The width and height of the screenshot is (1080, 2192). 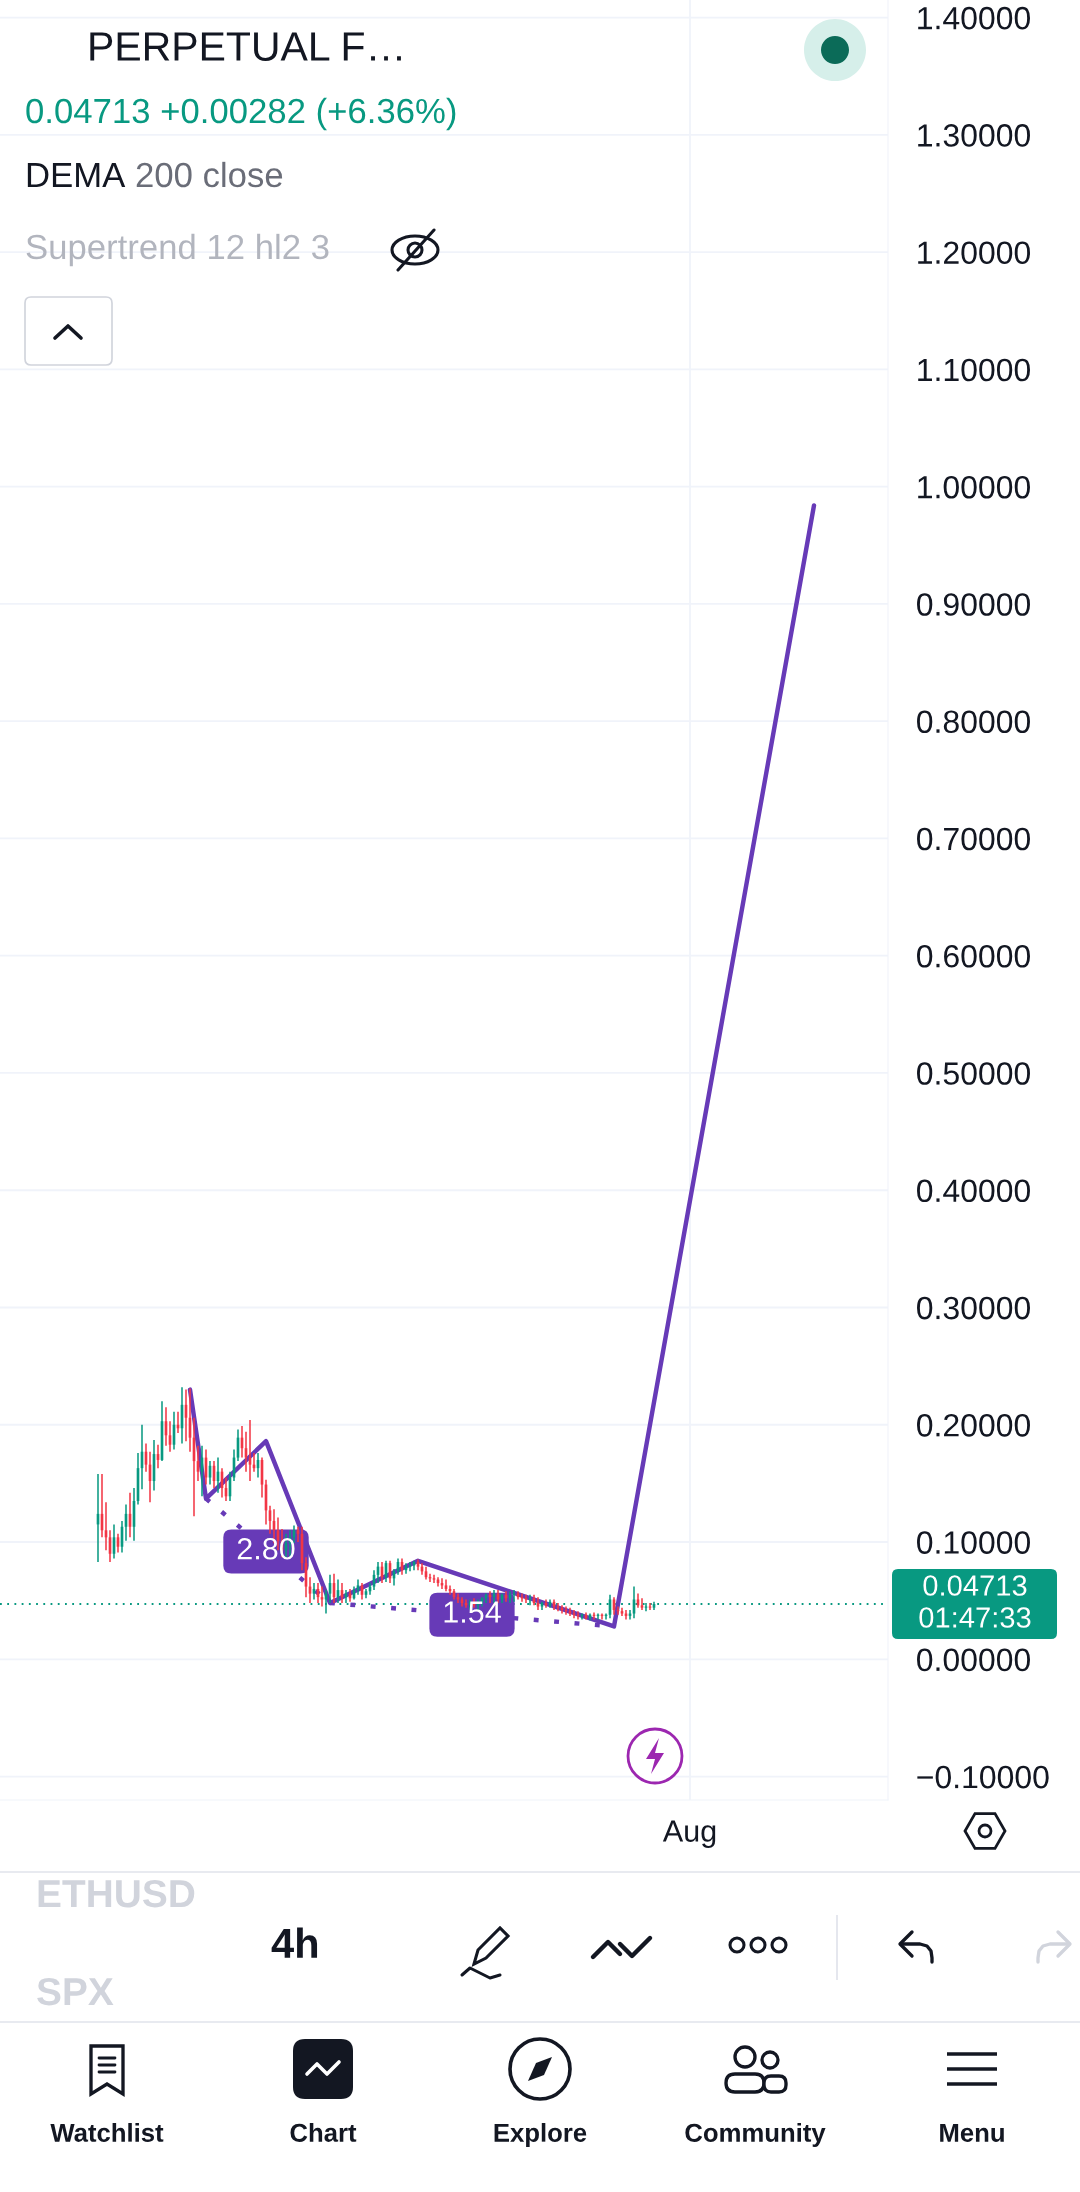 I want to click on text: 01:47:33, so click(x=975, y=1617).